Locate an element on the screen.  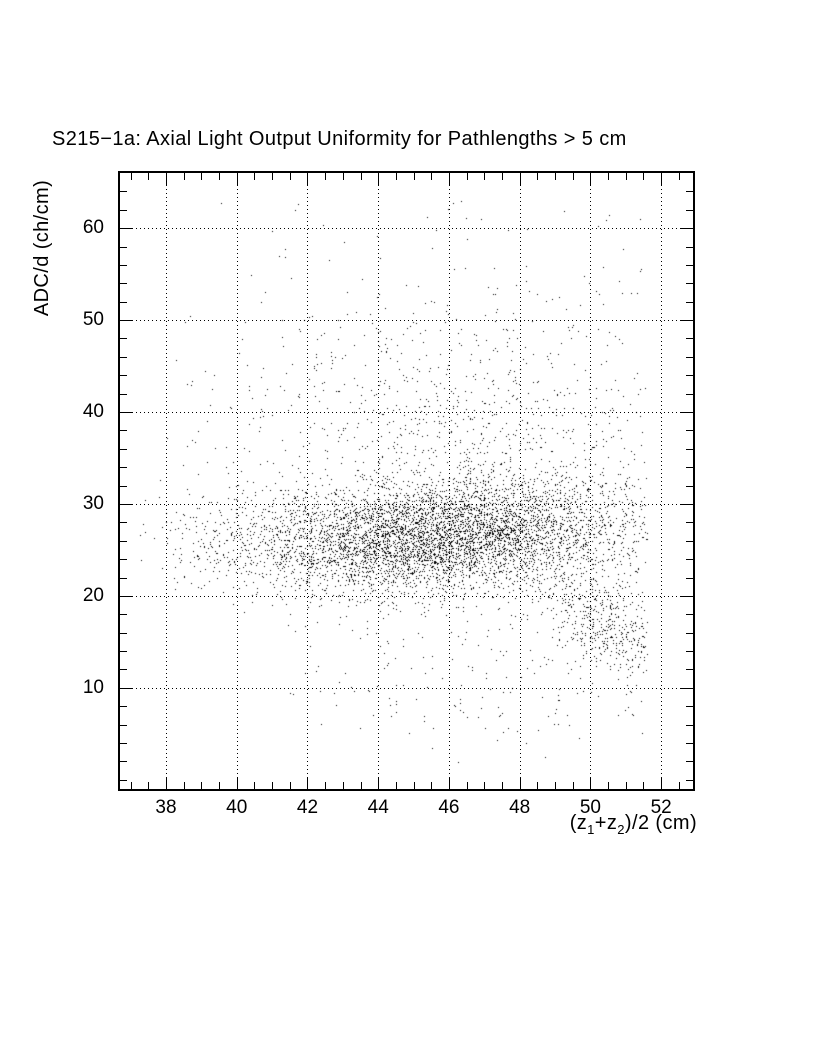
x-tick-label: 40 is located at coordinates (237, 807).